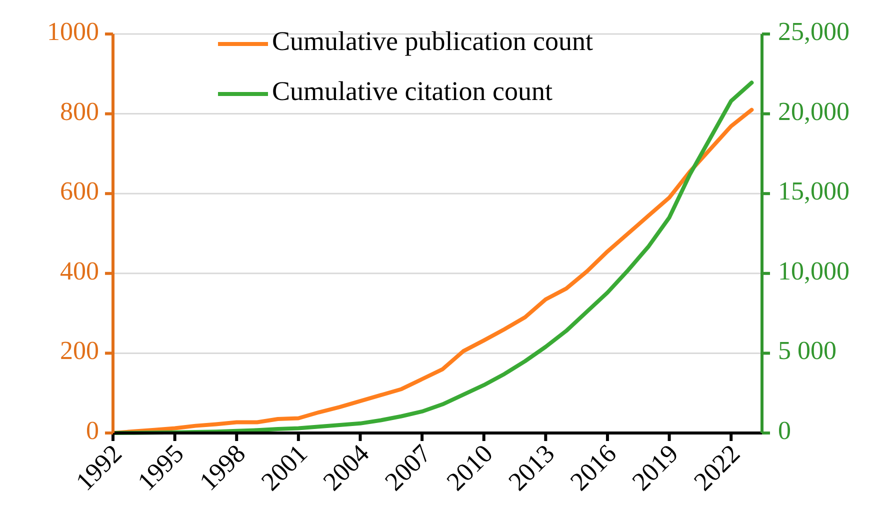 The height and width of the screenshot is (525, 894). I want to click on legend-label: Cumulative publication count, so click(433, 41).